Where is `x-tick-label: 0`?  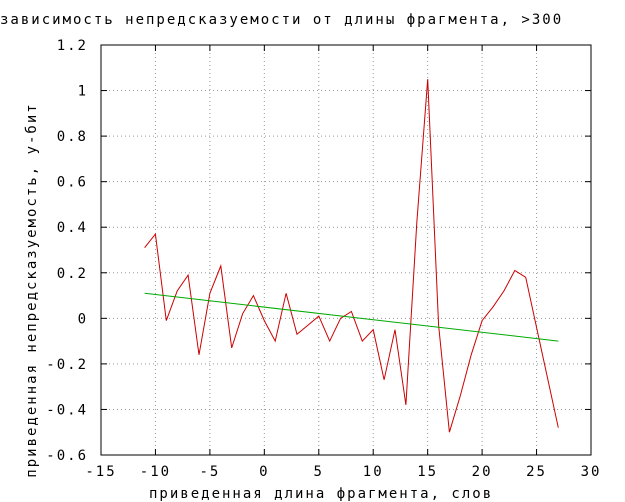 x-tick-label: 0 is located at coordinates (264, 472).